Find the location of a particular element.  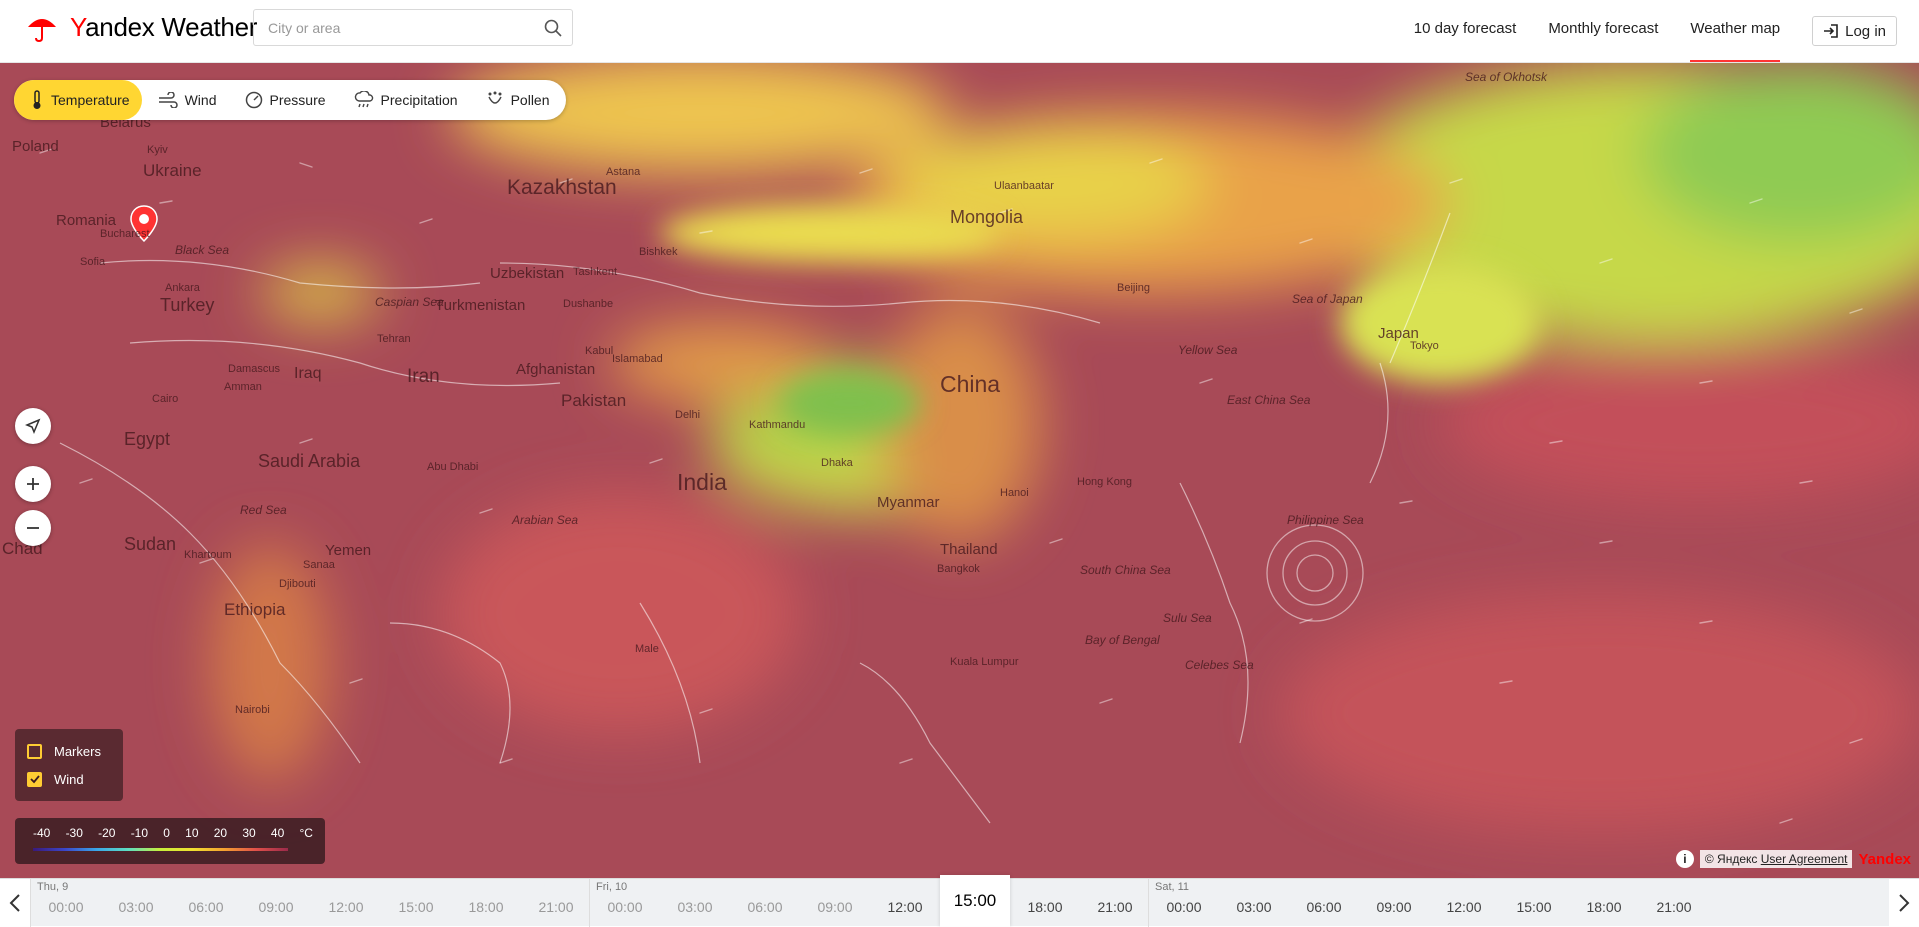

label-south-china-sea: South China Sea is located at coordinates (1125, 570).